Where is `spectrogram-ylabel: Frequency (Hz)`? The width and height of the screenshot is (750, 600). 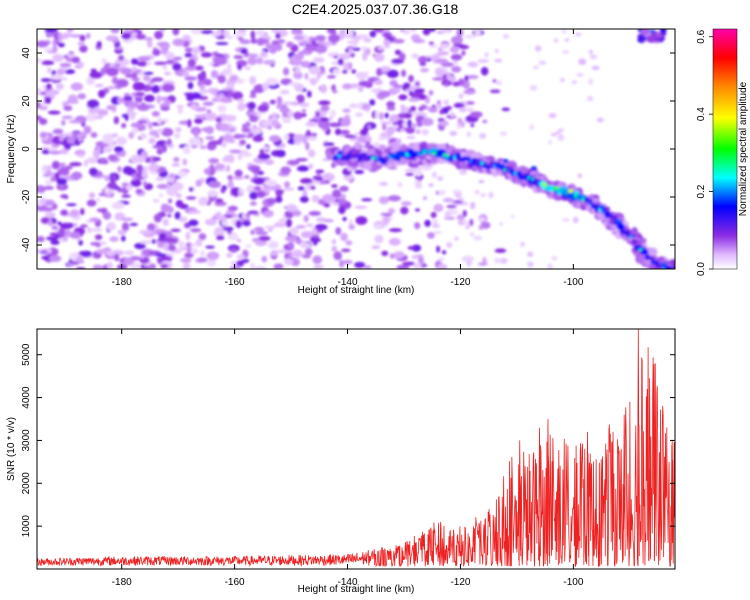 spectrogram-ylabel: Frequency (Hz) is located at coordinates (11, 149).